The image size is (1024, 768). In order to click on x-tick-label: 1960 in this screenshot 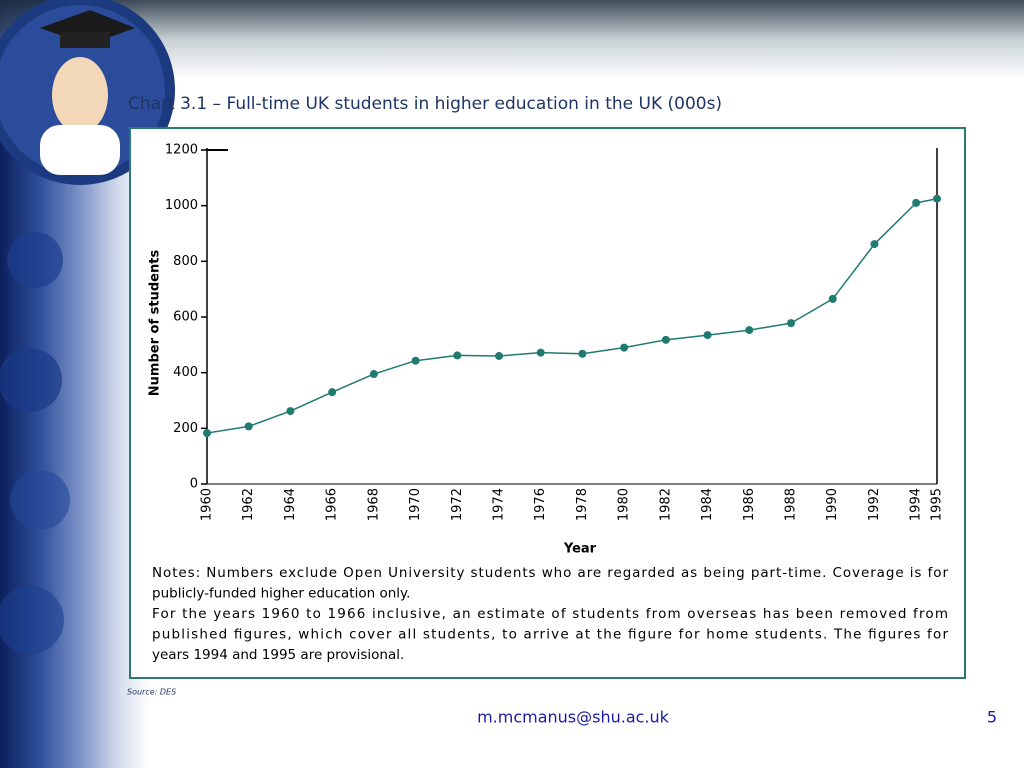, I will do `click(207, 504)`.